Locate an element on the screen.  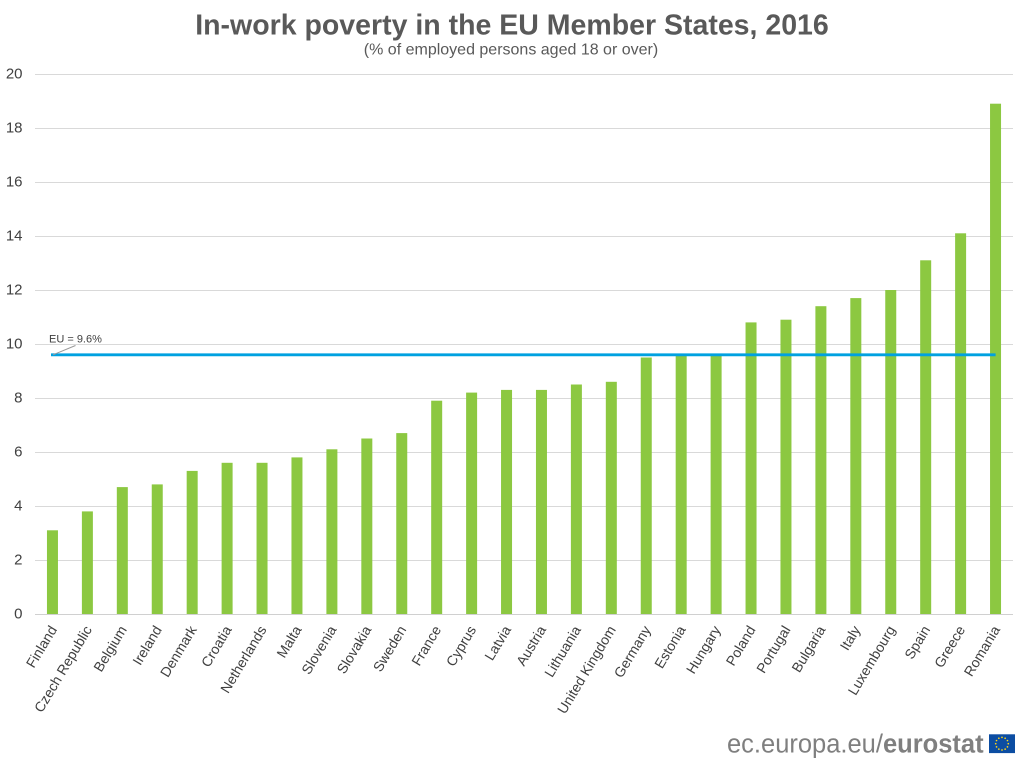
svg-text: 16 is located at coordinates (14, 182).